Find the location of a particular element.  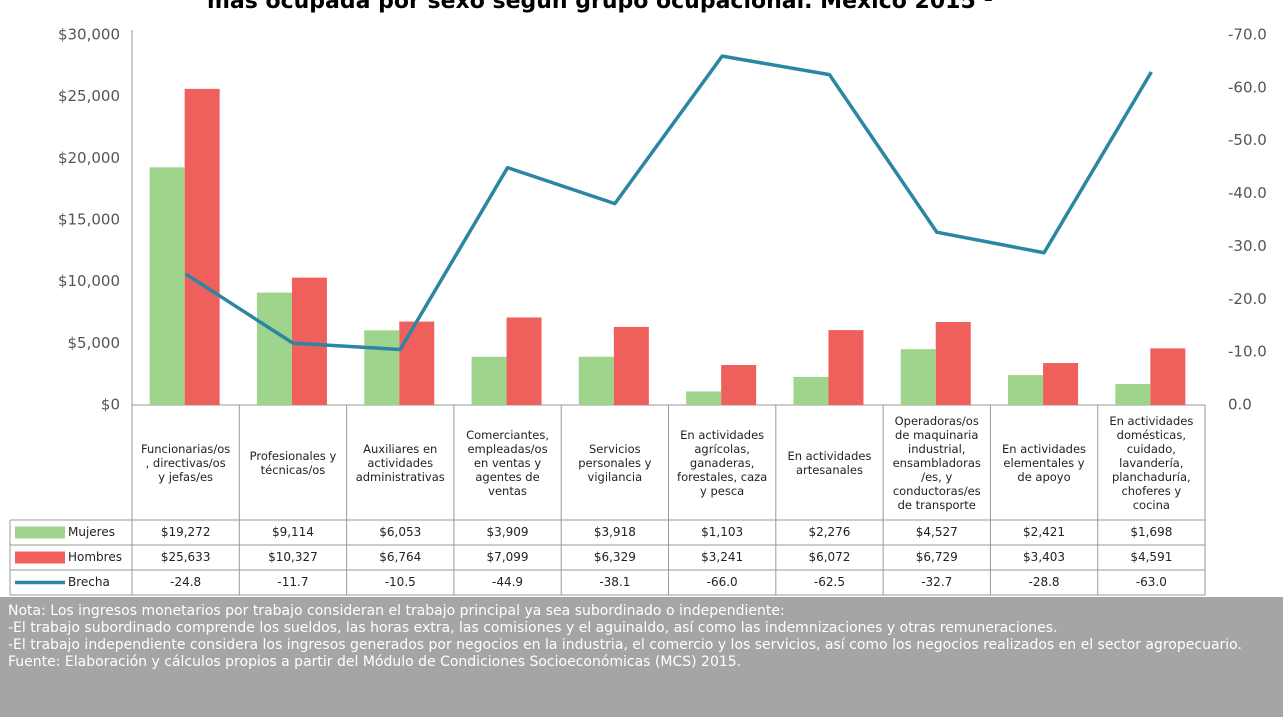

y2-tick-label: -20.0 is located at coordinates (1247, 299).